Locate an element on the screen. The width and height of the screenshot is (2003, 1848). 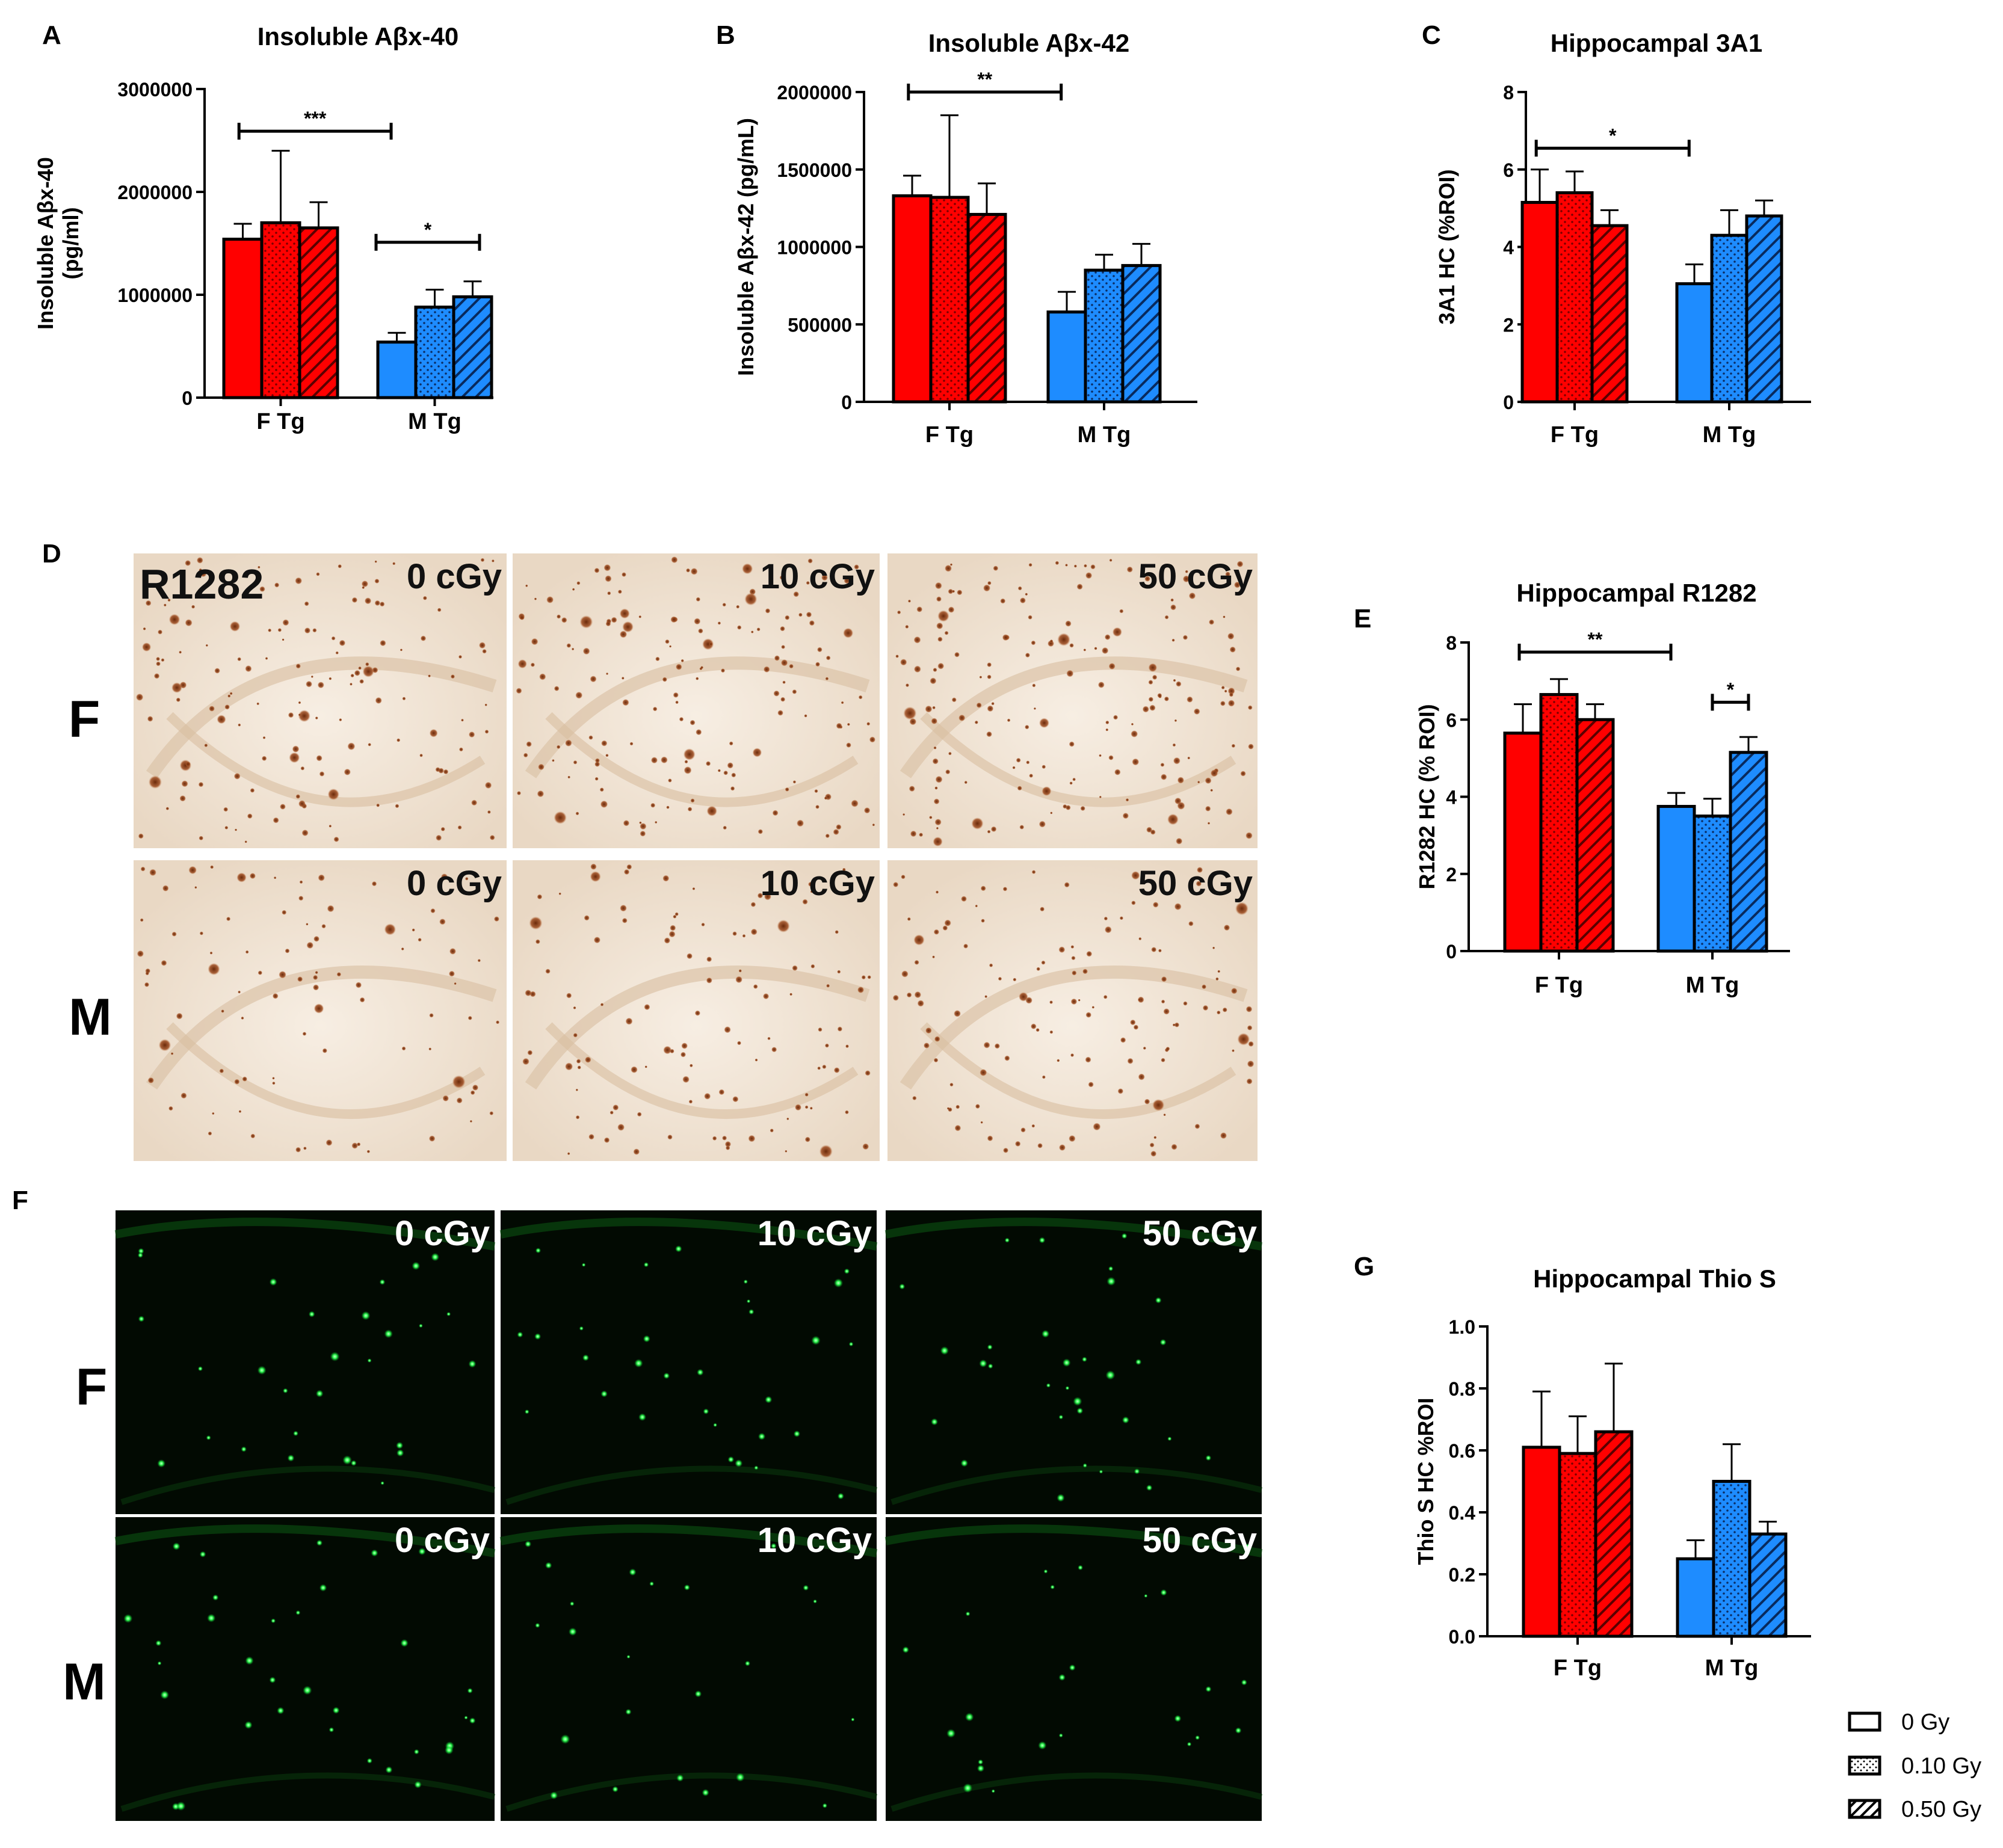
y-axis-label: Thio S HC %ROI is located at coordinates (1425, 1481).